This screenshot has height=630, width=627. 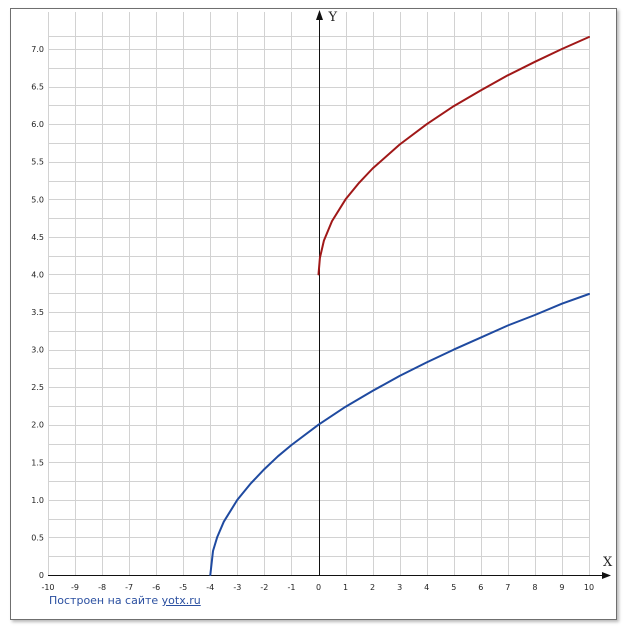 What do you see at coordinates (372, 587) in the screenshot?
I see `x-tick-label: 2` at bounding box center [372, 587].